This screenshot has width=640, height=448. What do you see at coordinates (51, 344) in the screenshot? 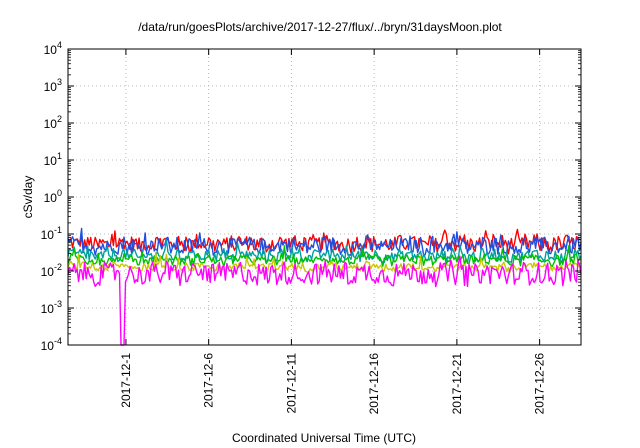
I see `y-tick-label: 10⁻⁴` at bounding box center [51, 344].